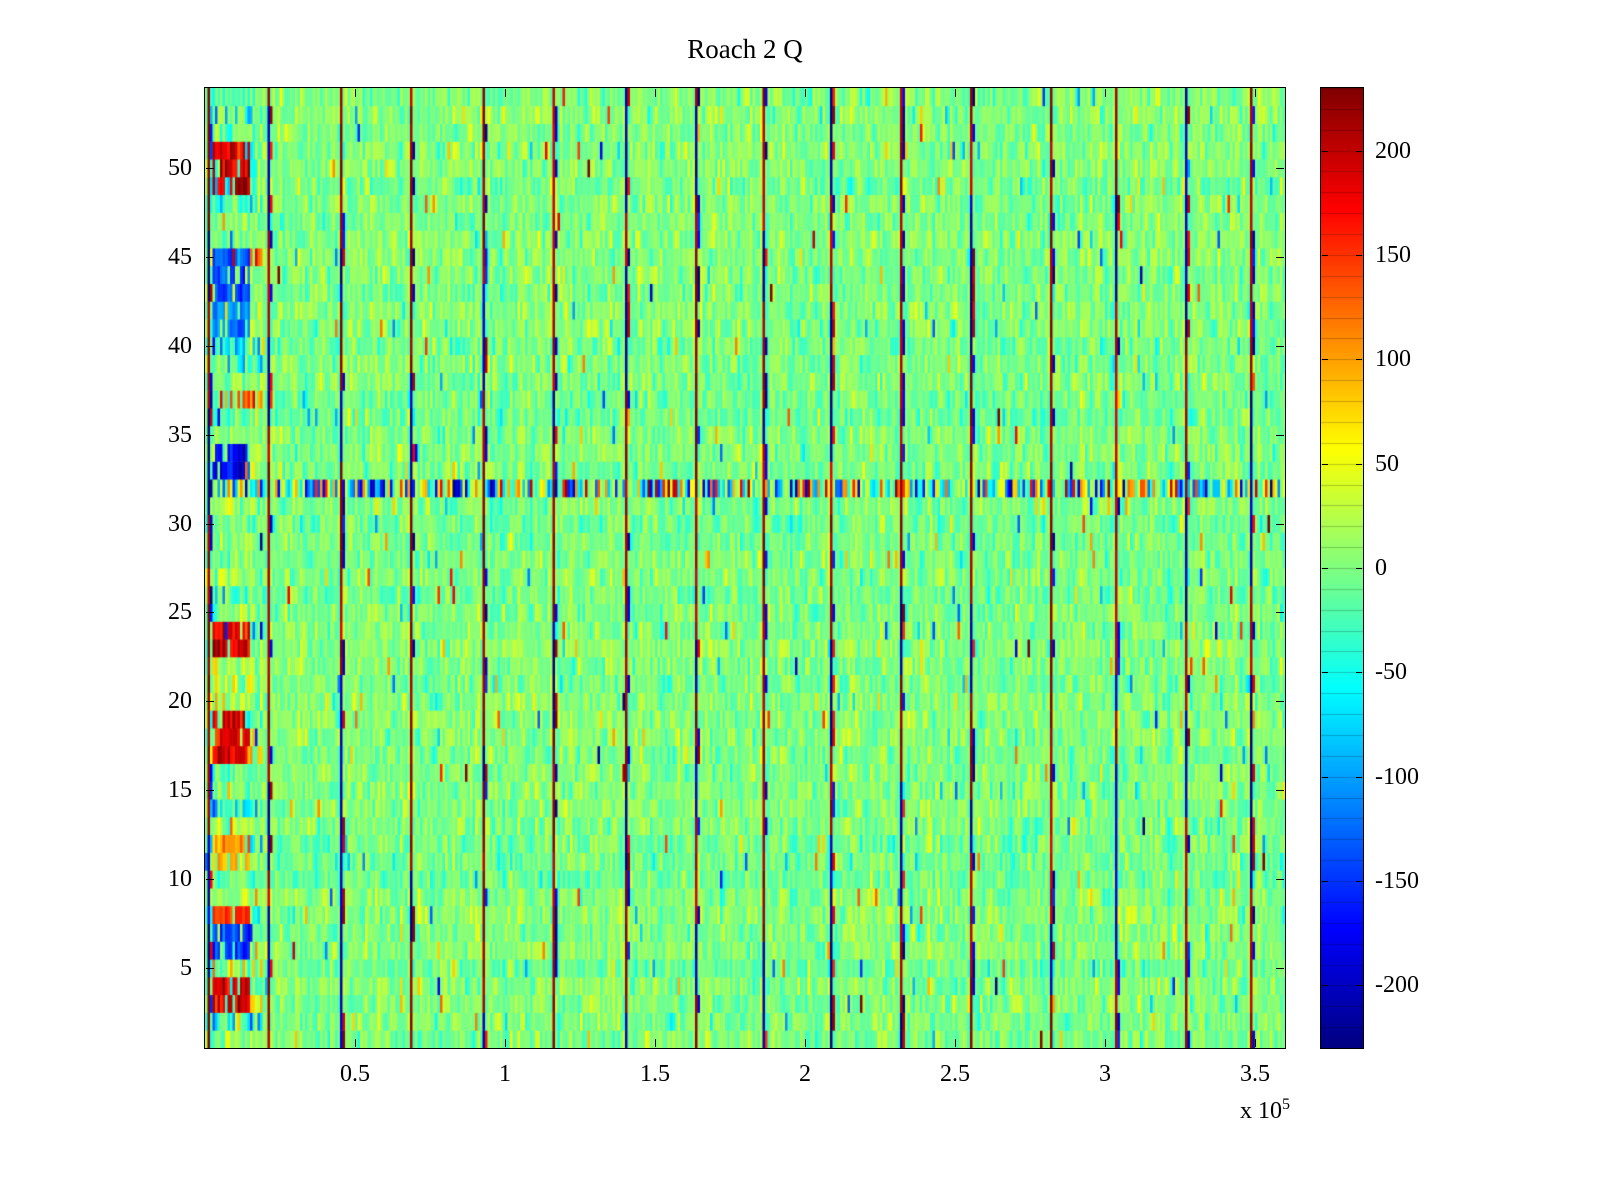  Describe the element at coordinates (1393, 359) in the screenshot. I see `colorbar-tick-label: 100` at that location.